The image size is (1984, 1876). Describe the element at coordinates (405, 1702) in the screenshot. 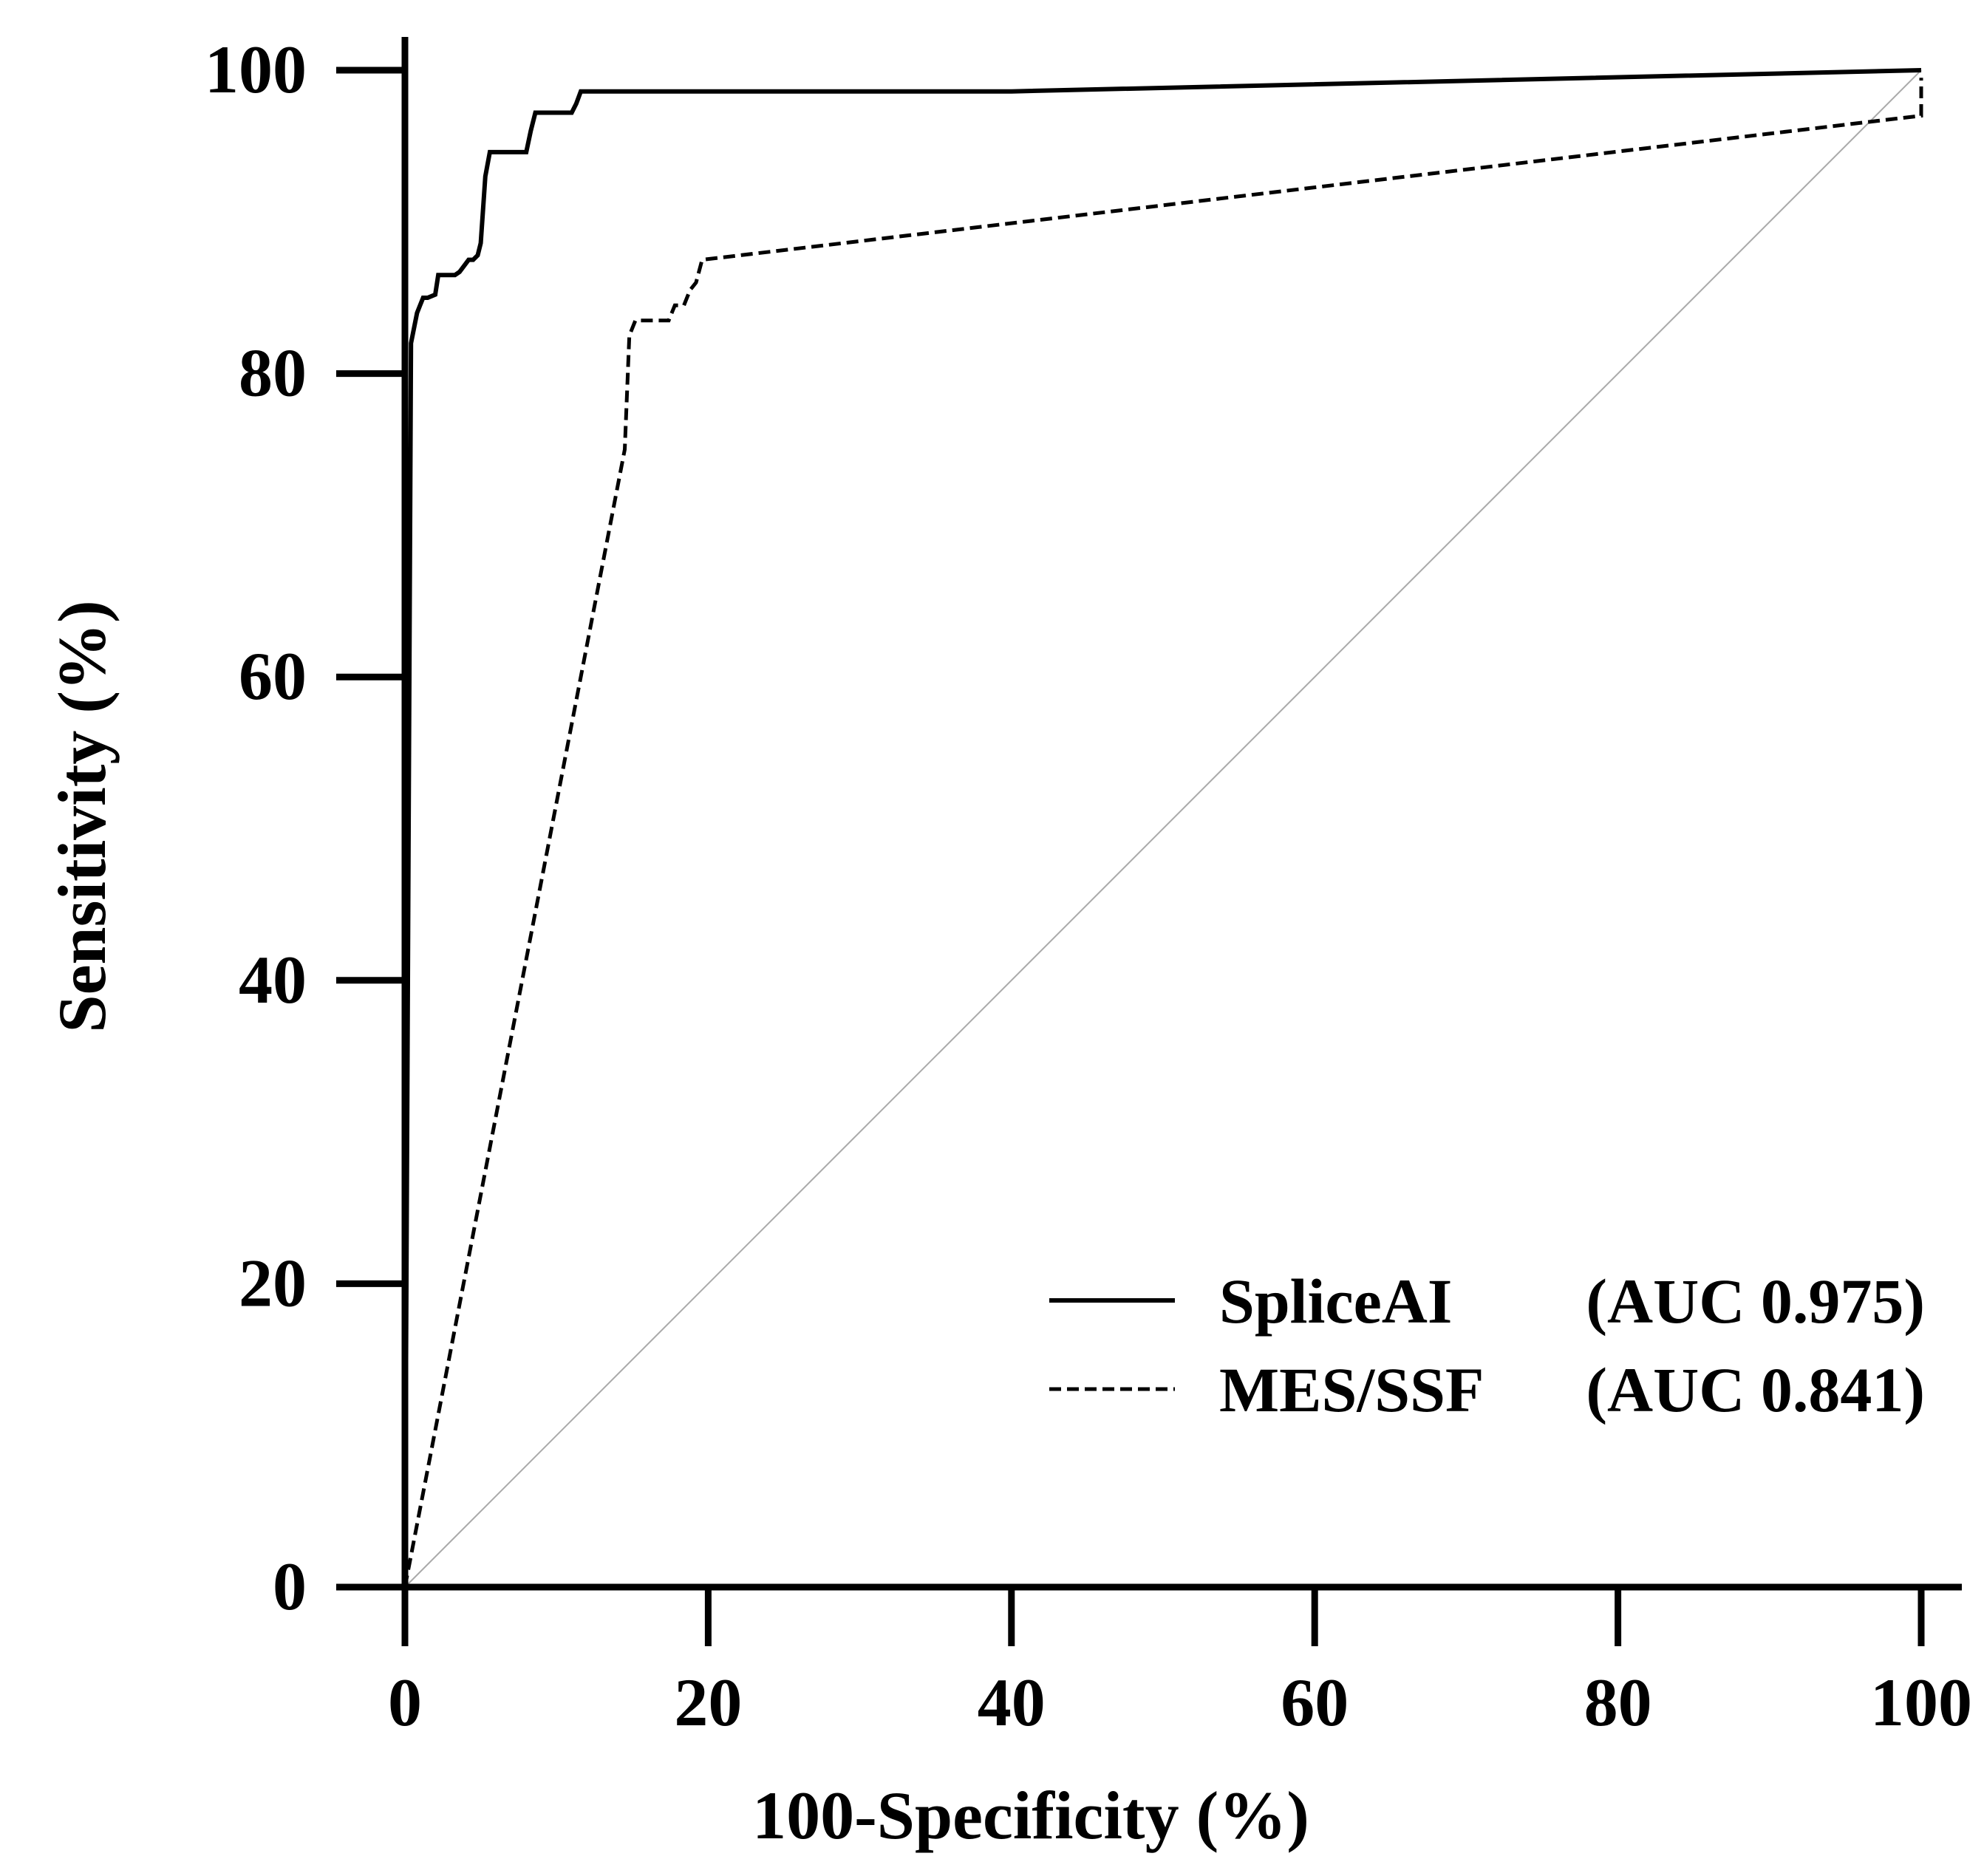

I see `x-tick-label: 0` at that location.